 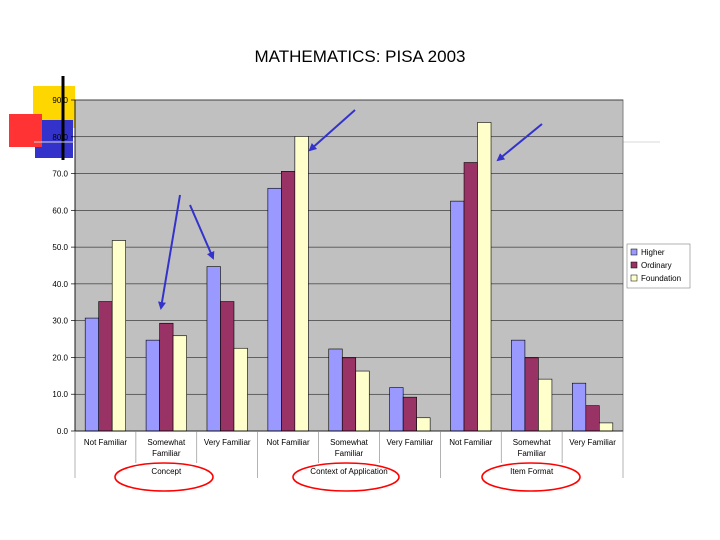 What do you see at coordinates (60, 394) in the screenshot?
I see `y-tick-label: 10.0` at bounding box center [60, 394].